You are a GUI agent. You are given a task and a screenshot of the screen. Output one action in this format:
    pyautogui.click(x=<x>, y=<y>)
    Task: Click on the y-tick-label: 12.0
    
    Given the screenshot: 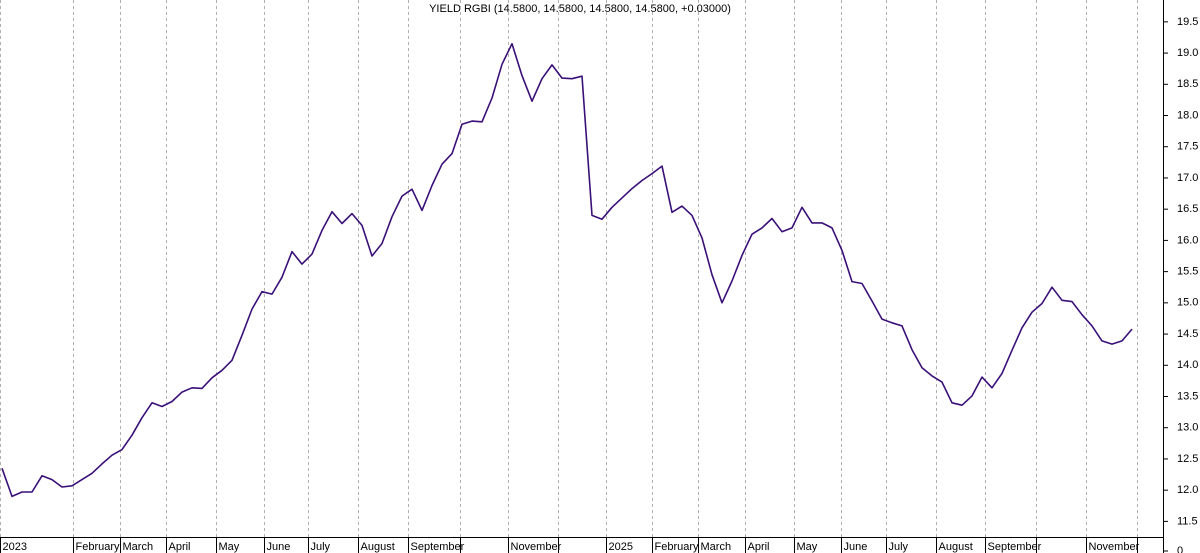 What is the action you would take?
    pyautogui.click(x=1187, y=490)
    